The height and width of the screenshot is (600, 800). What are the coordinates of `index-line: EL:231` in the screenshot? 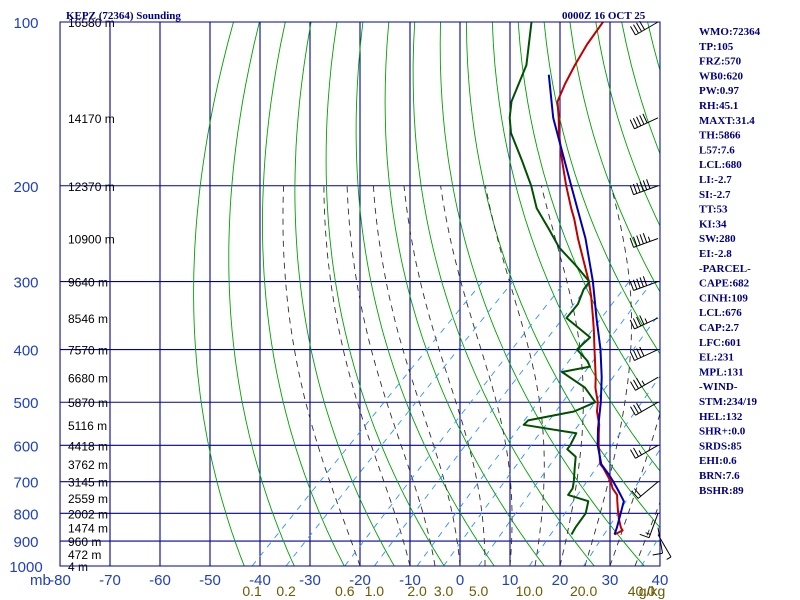 It's located at (716, 358).